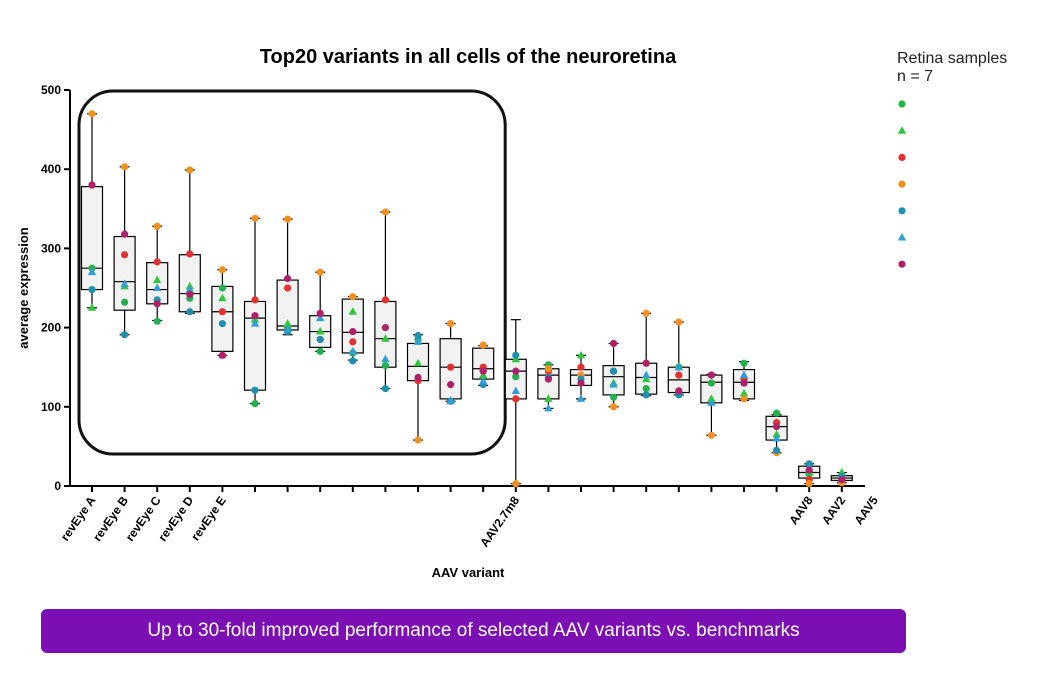 This screenshot has height=691, width=1053. What do you see at coordinates (23, 287) in the screenshot?
I see `y-axis-label: average expression` at bounding box center [23, 287].